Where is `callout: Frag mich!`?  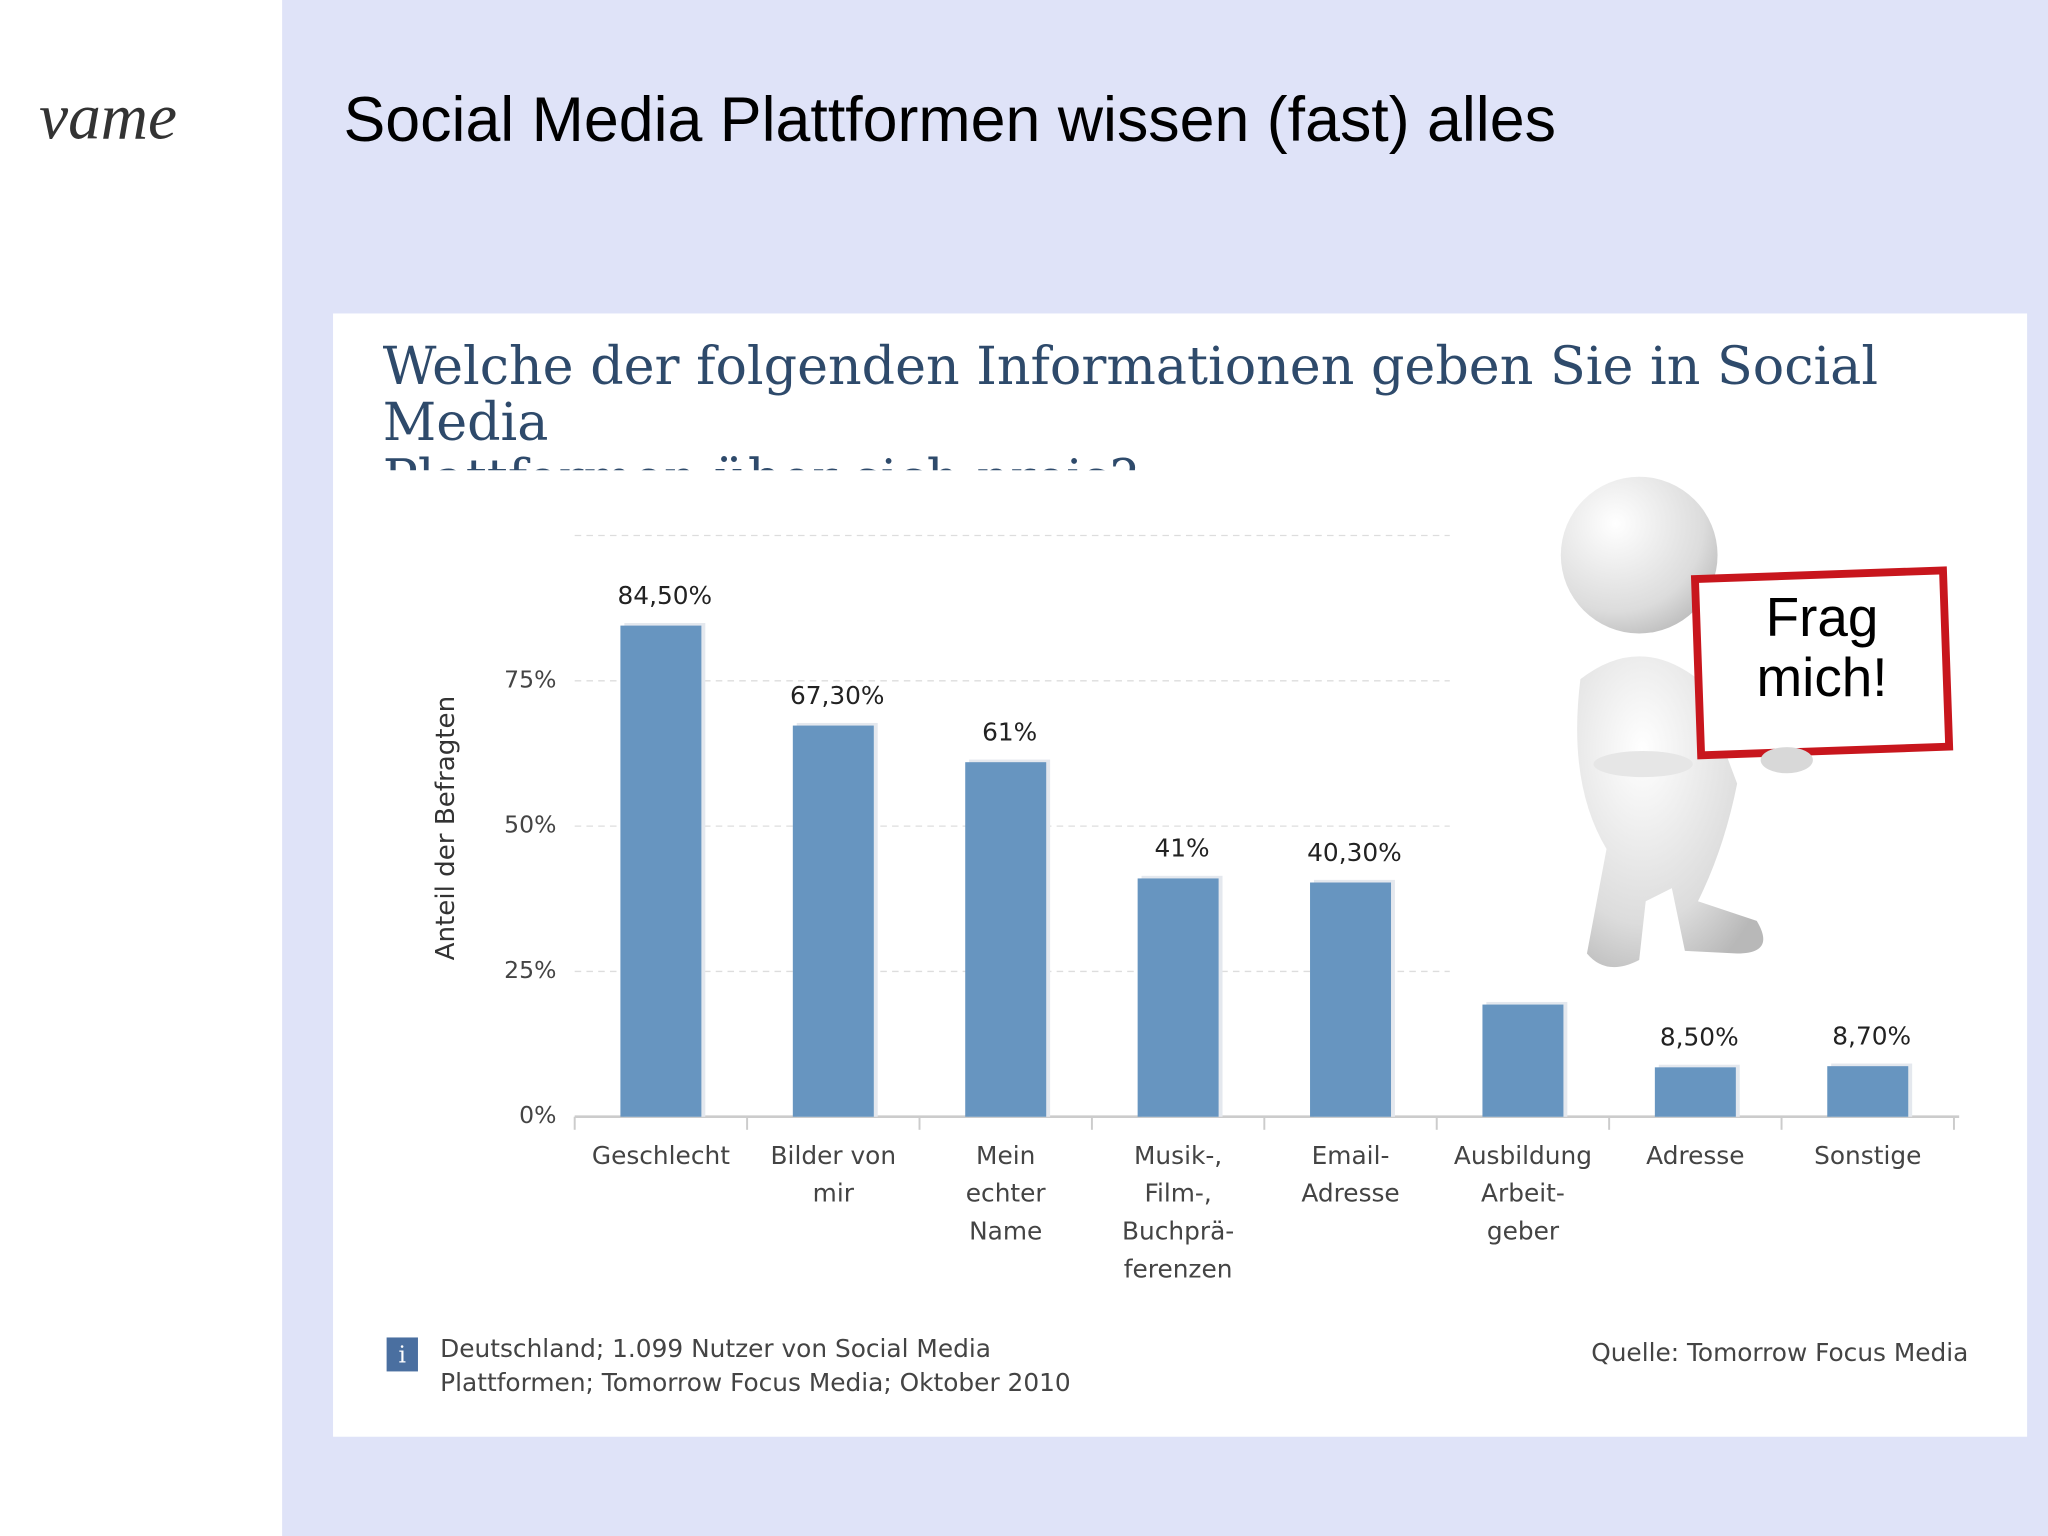 callout: Frag mich! is located at coordinates (1822, 647).